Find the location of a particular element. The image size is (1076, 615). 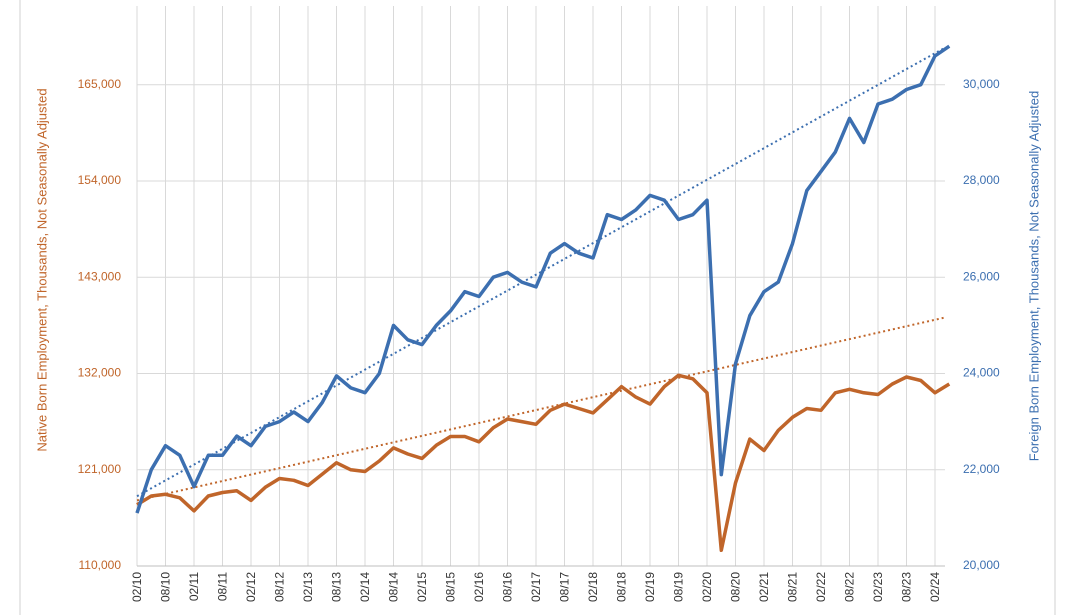

y-tick-label: 121,000 is located at coordinates (100, 469).